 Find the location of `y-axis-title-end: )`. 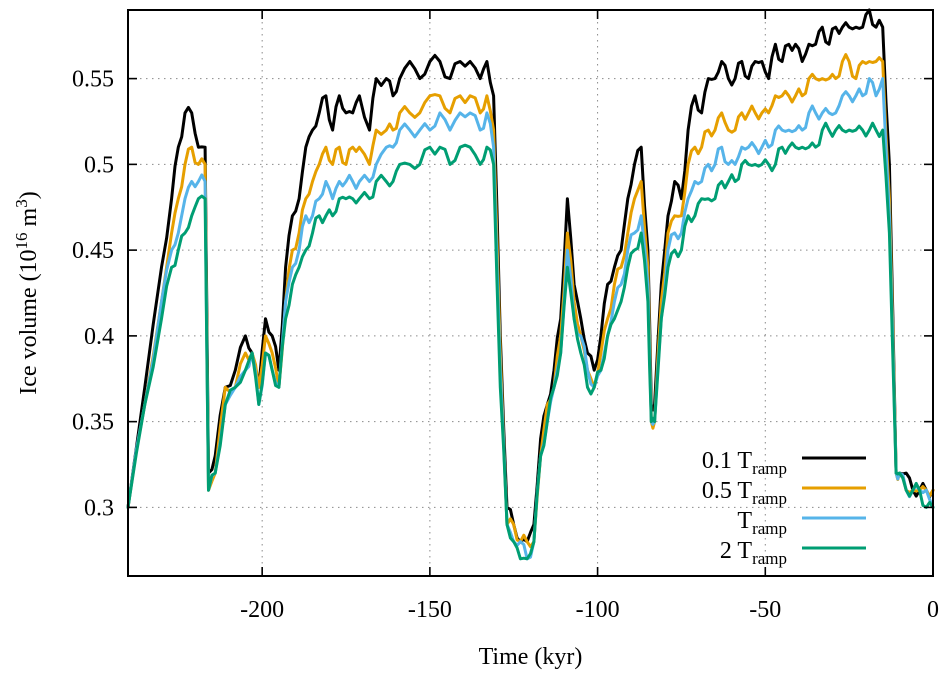

y-axis-title-end: ) is located at coordinates (29, 195).